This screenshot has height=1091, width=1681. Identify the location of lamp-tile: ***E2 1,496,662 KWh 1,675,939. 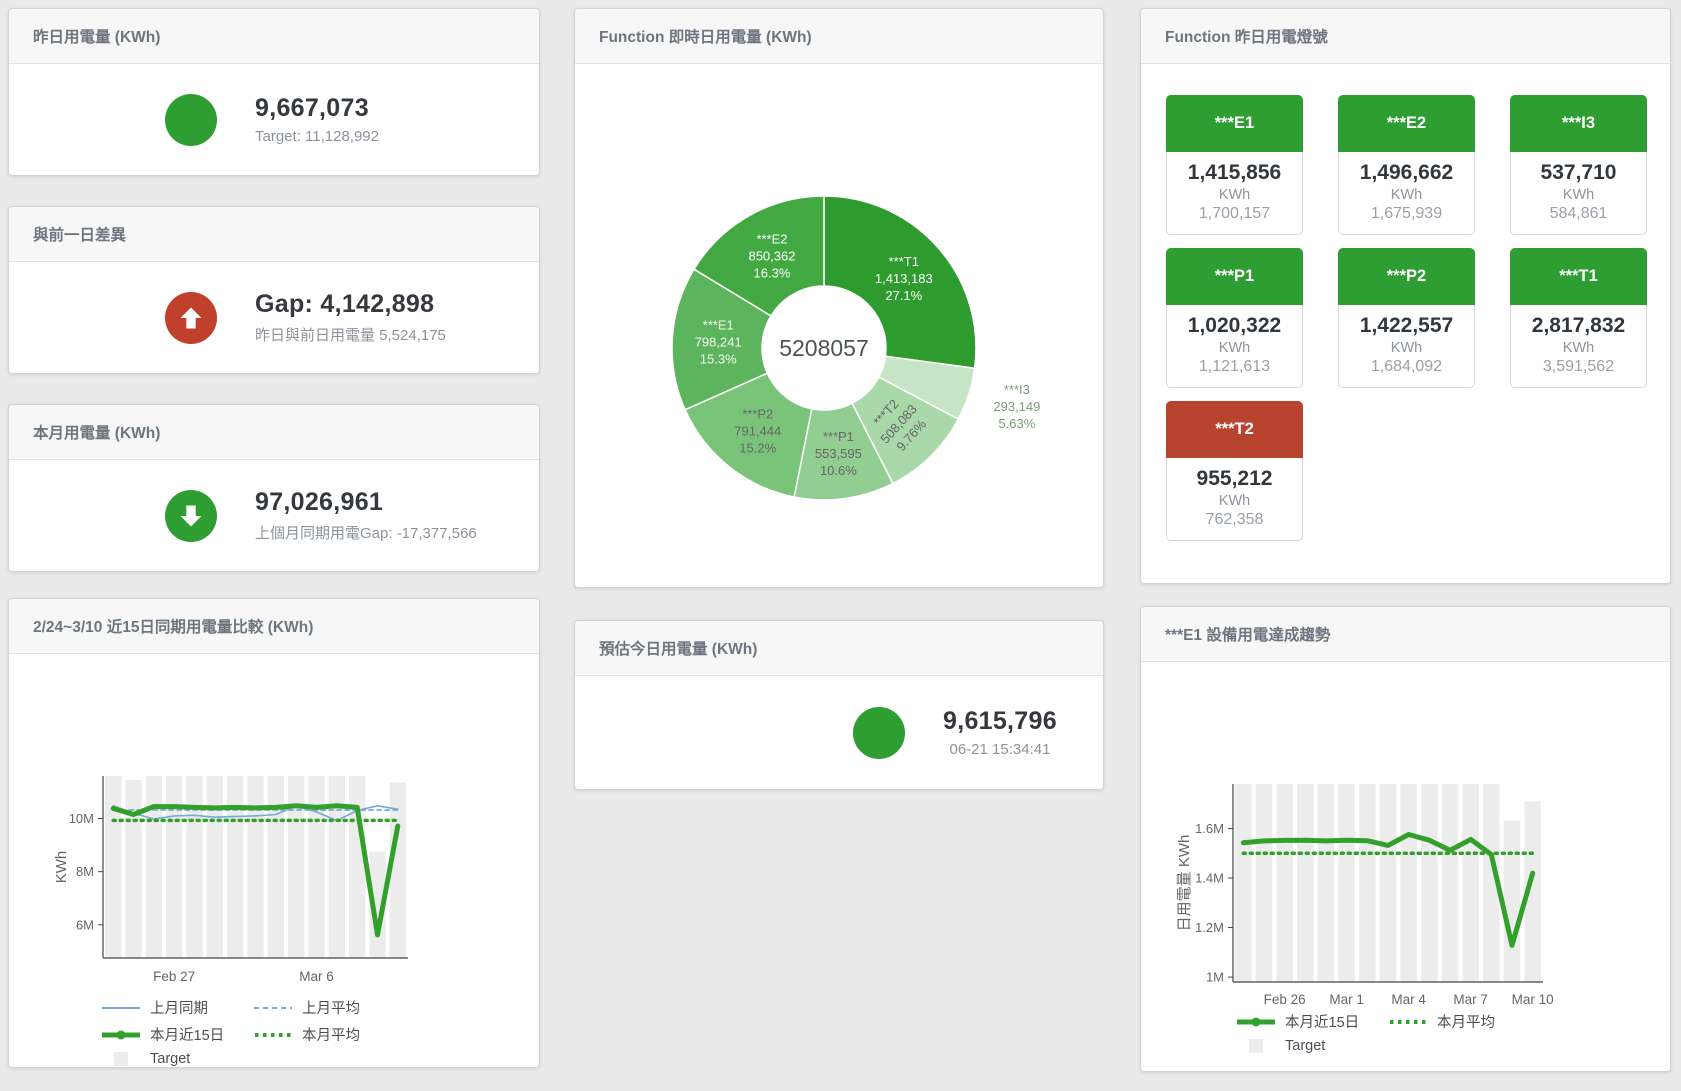
(1406, 165).